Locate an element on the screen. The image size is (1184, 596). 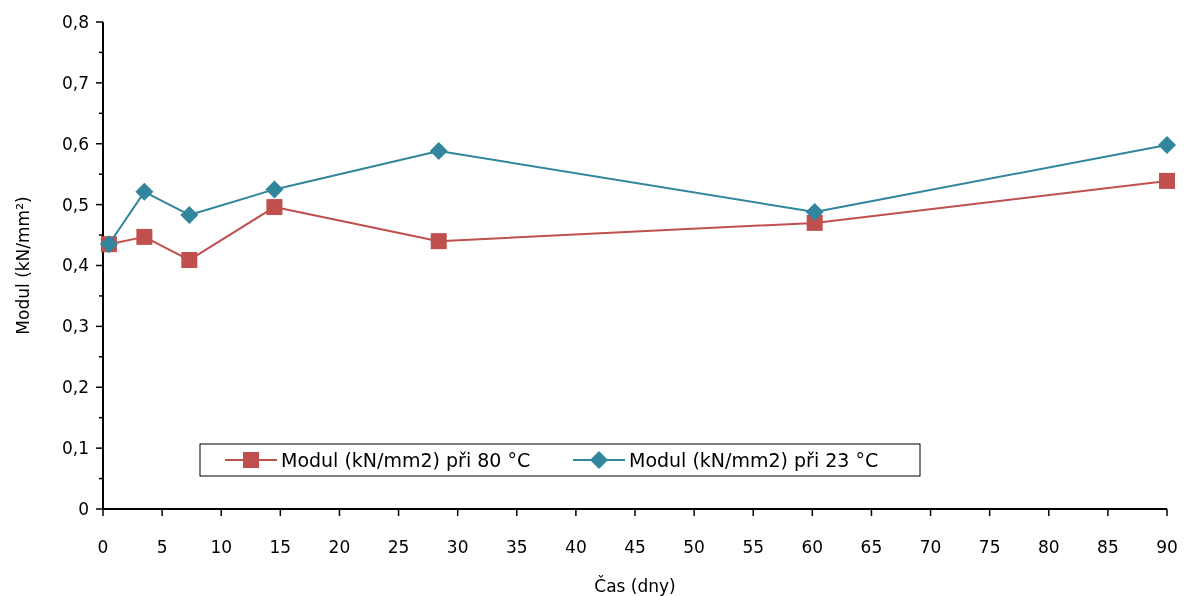
x-tick-label: 85 is located at coordinates (1108, 547).